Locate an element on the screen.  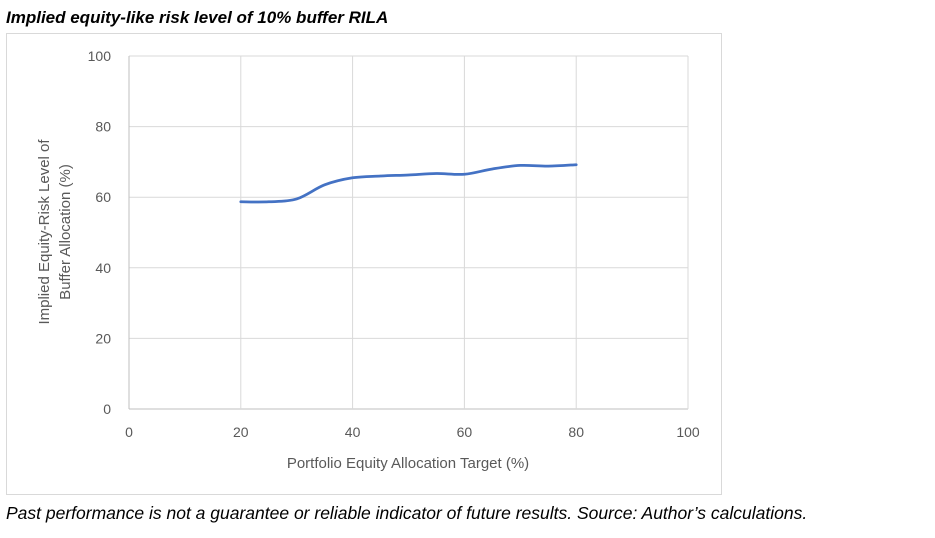
x-tick-label: 100 is located at coordinates (688, 432).